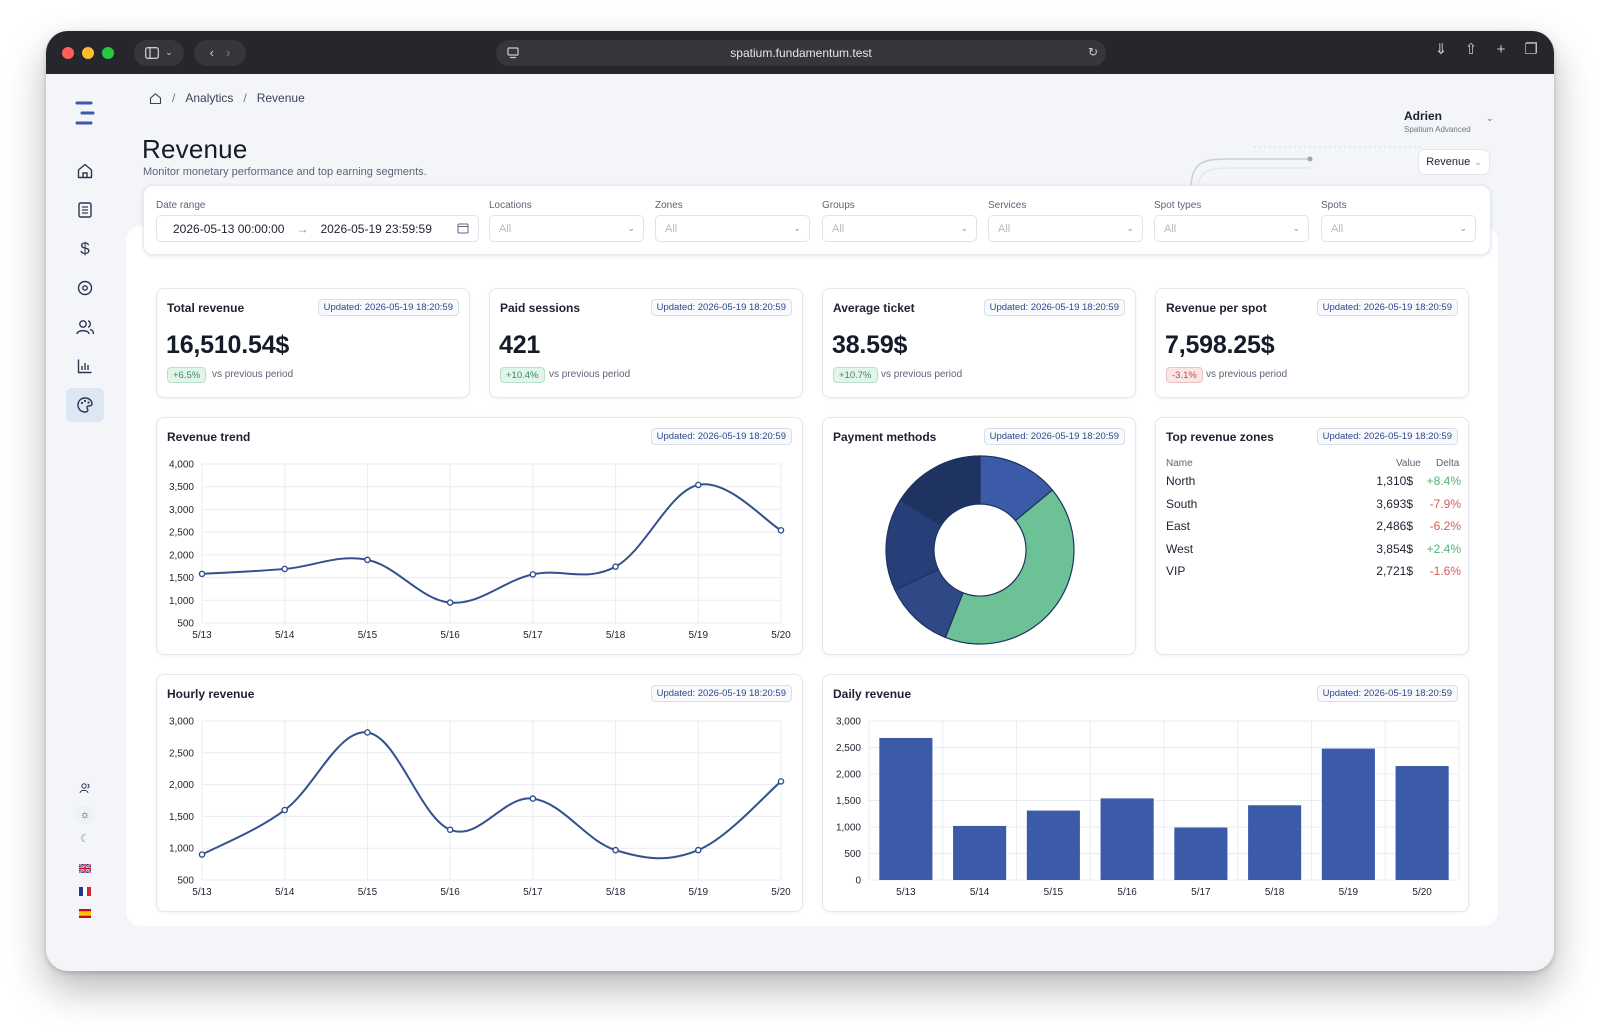 The image size is (1600, 1032). What do you see at coordinates (187, 375) in the screenshot?
I see `kpi-delta: +6.5%` at bounding box center [187, 375].